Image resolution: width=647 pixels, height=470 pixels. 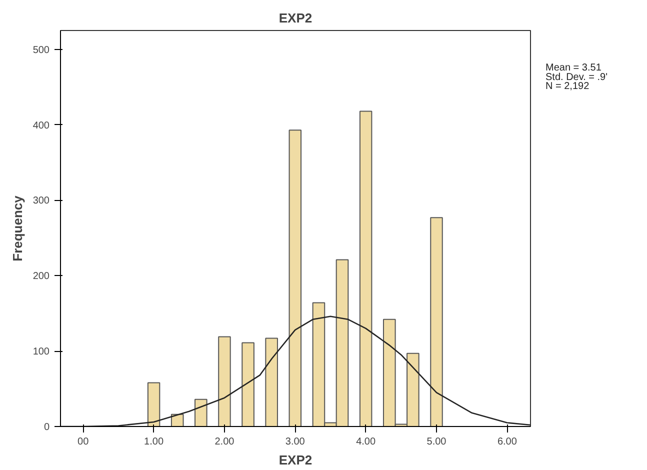 I want to click on x-tick-label: 5.00, so click(x=436, y=442).